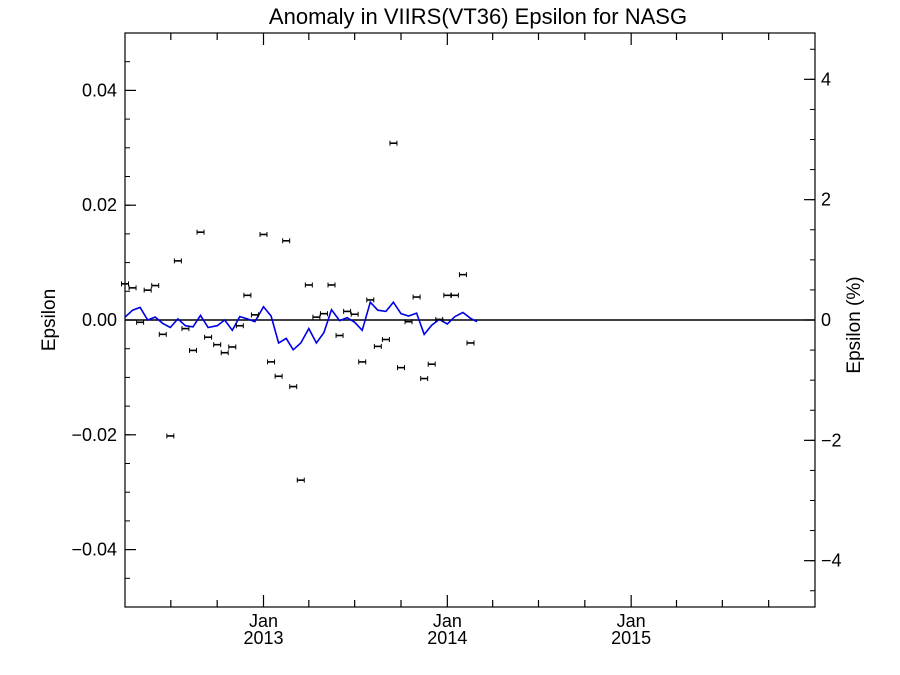 The image size is (900, 675). Describe the element at coordinates (94, 550) in the screenshot. I see `y-tick-label: −0.04` at that location.